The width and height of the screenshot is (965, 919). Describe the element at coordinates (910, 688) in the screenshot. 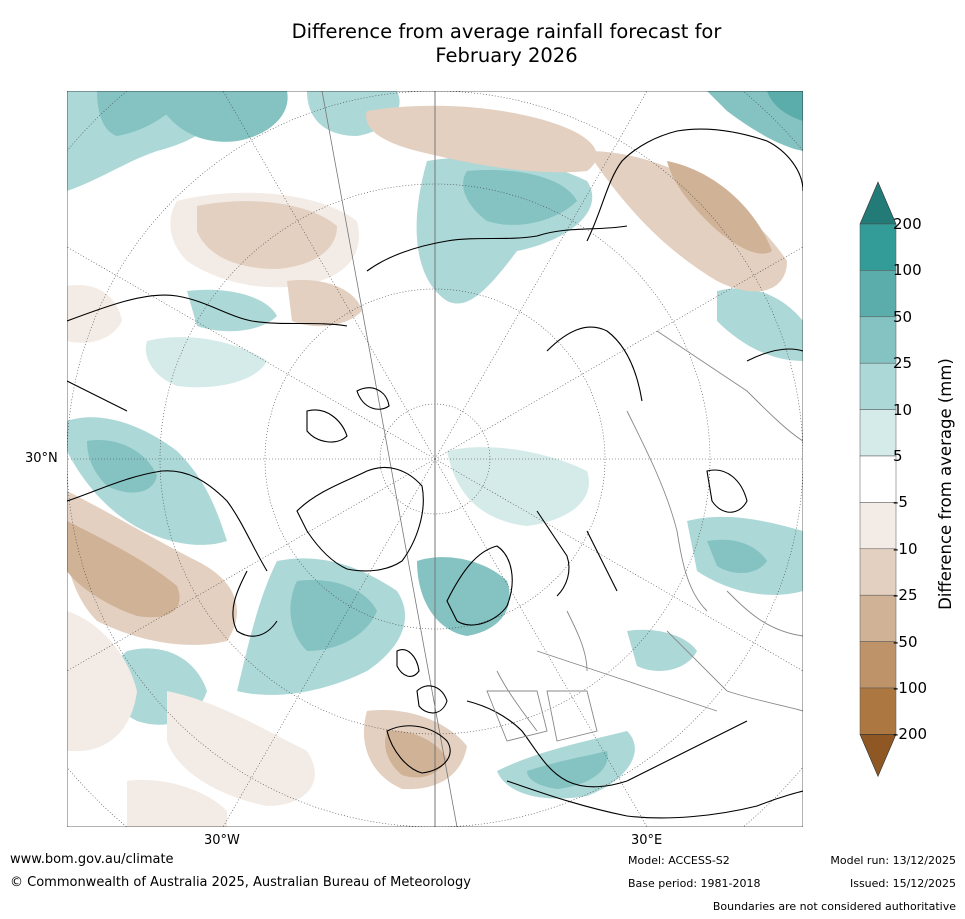

I see `colorbar-tick-label: -100` at that location.